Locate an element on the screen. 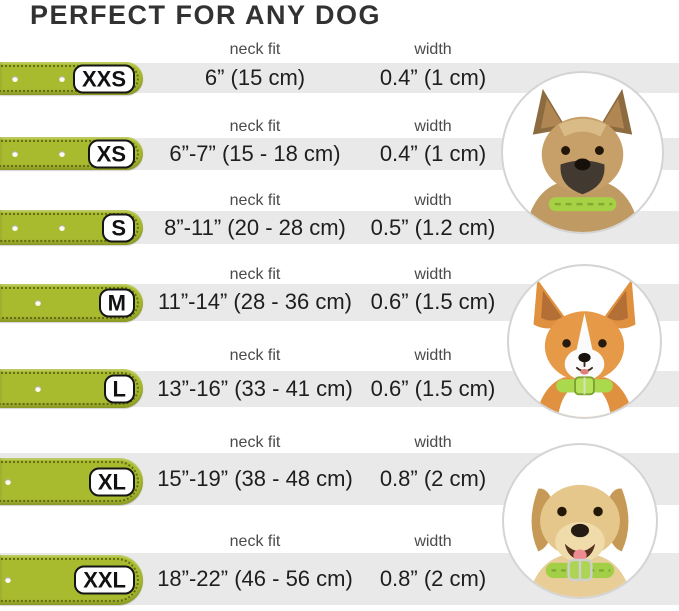  collar-strap: XXS is located at coordinates (71, 78).